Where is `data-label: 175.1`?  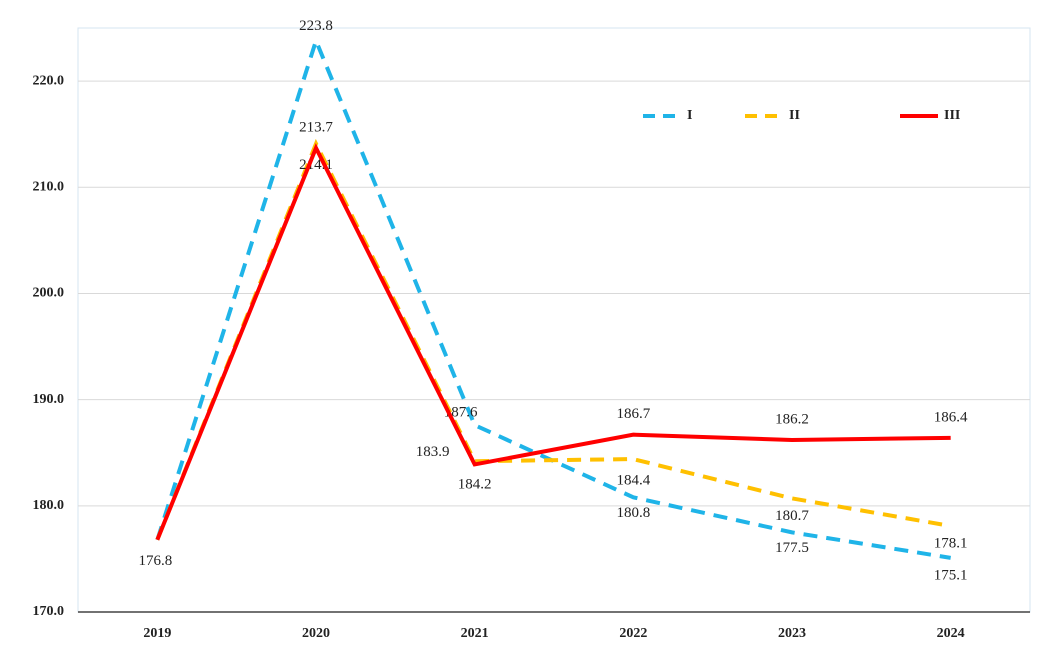 data-label: 175.1 is located at coordinates (951, 575).